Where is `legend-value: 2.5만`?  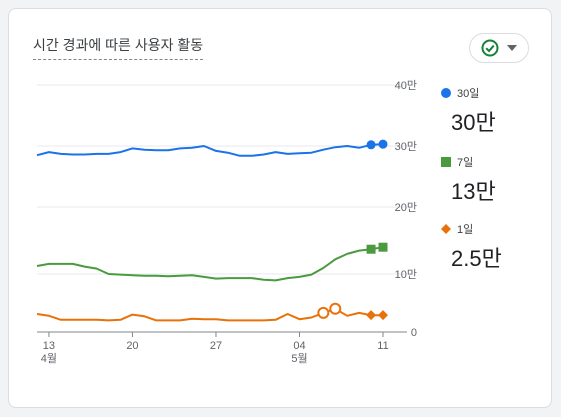
legend-value: 2.5만 is located at coordinates (476, 258).